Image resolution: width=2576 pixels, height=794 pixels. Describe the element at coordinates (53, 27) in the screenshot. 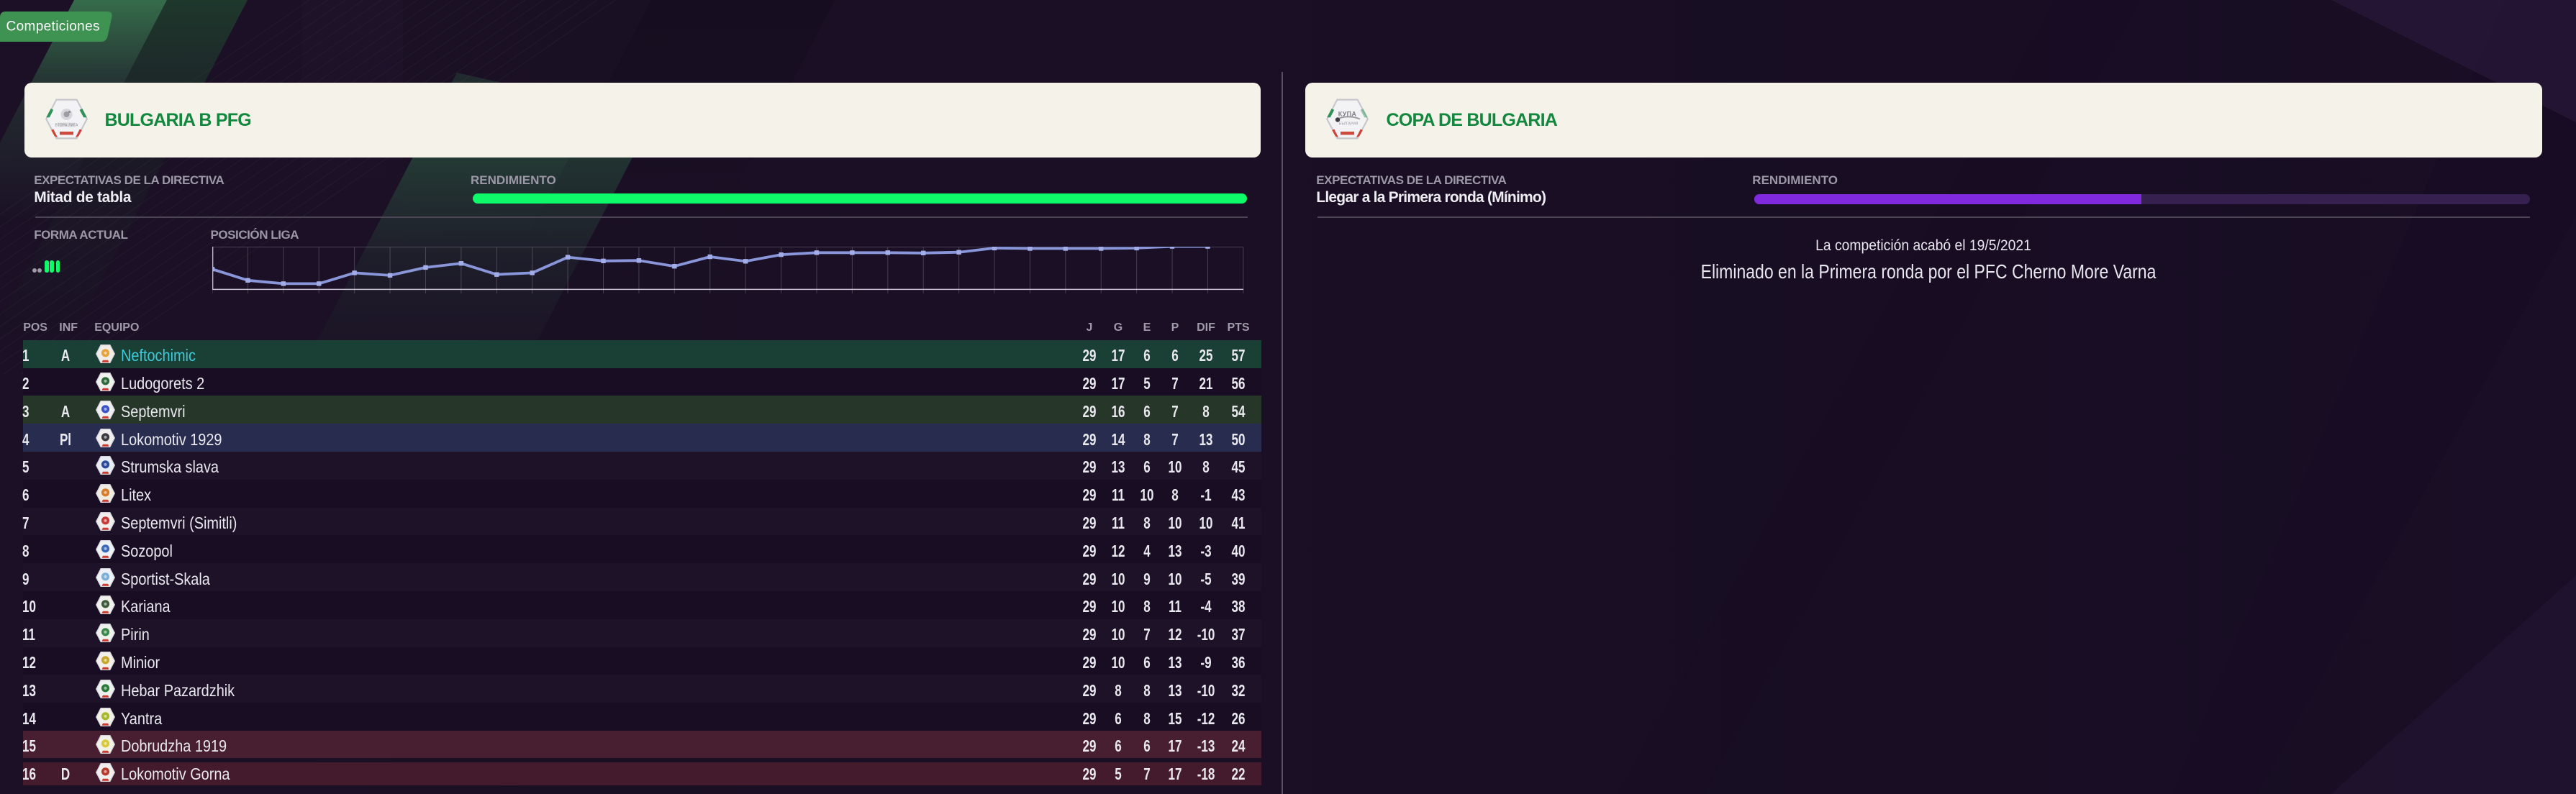

I see `svg-text: Competiciones` at that location.